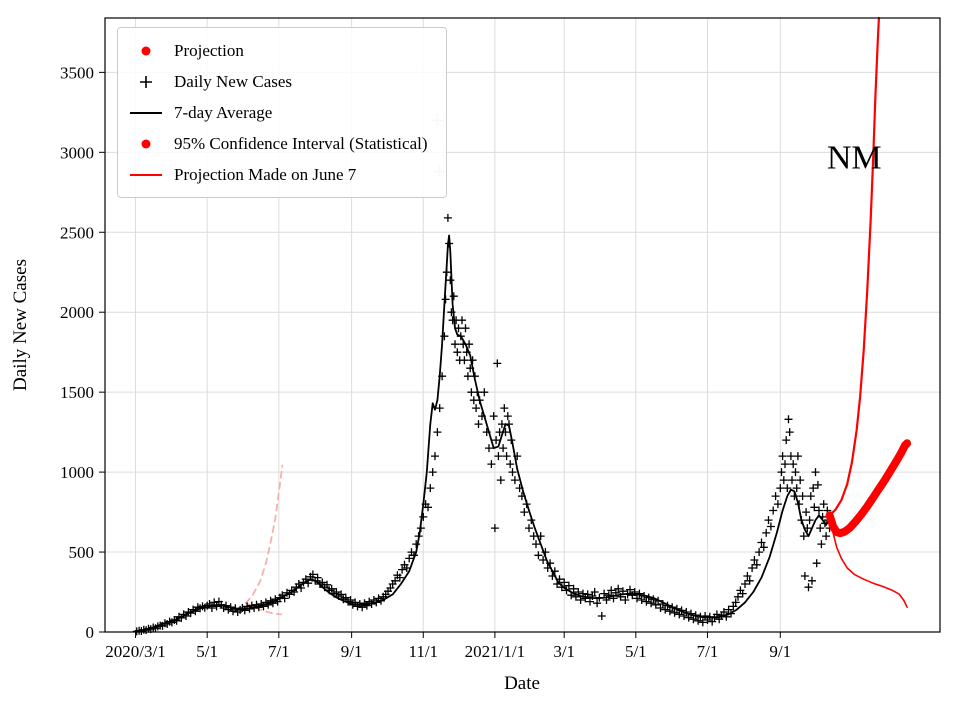  I want to click on legend-item-label: Projection, so click(209, 50).